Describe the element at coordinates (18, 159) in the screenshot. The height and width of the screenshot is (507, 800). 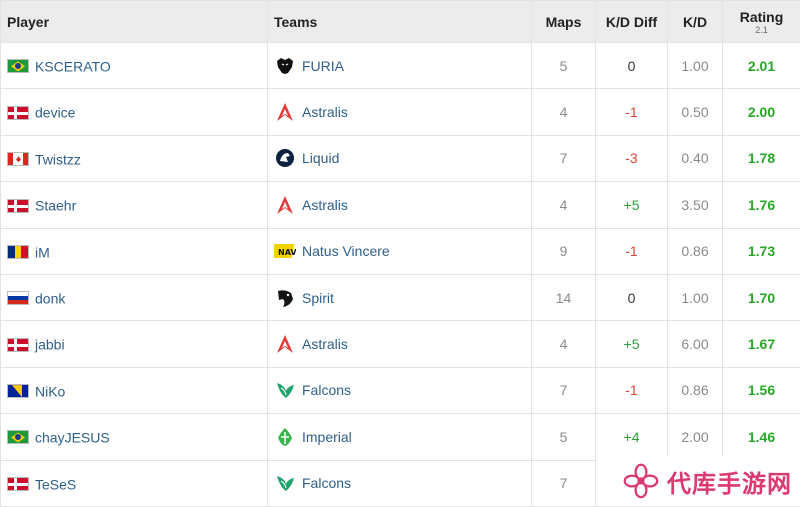
I see `canada-flag-icon` at that location.